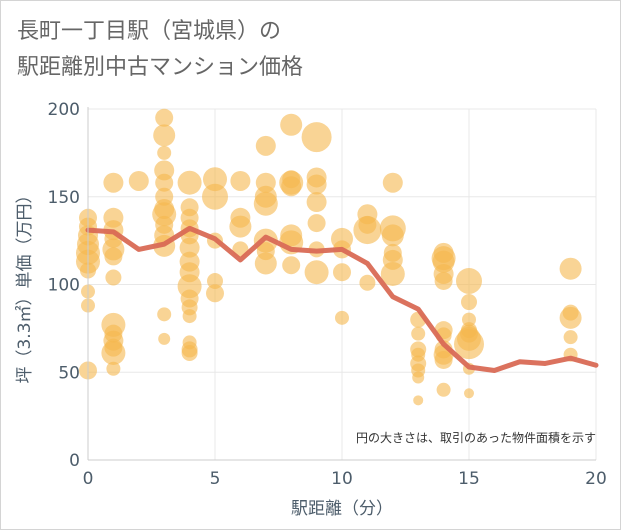 This screenshot has width=621, height=530. Describe the element at coordinates (596, 479) in the screenshot. I see `x-tick-label-4: 20` at that location.